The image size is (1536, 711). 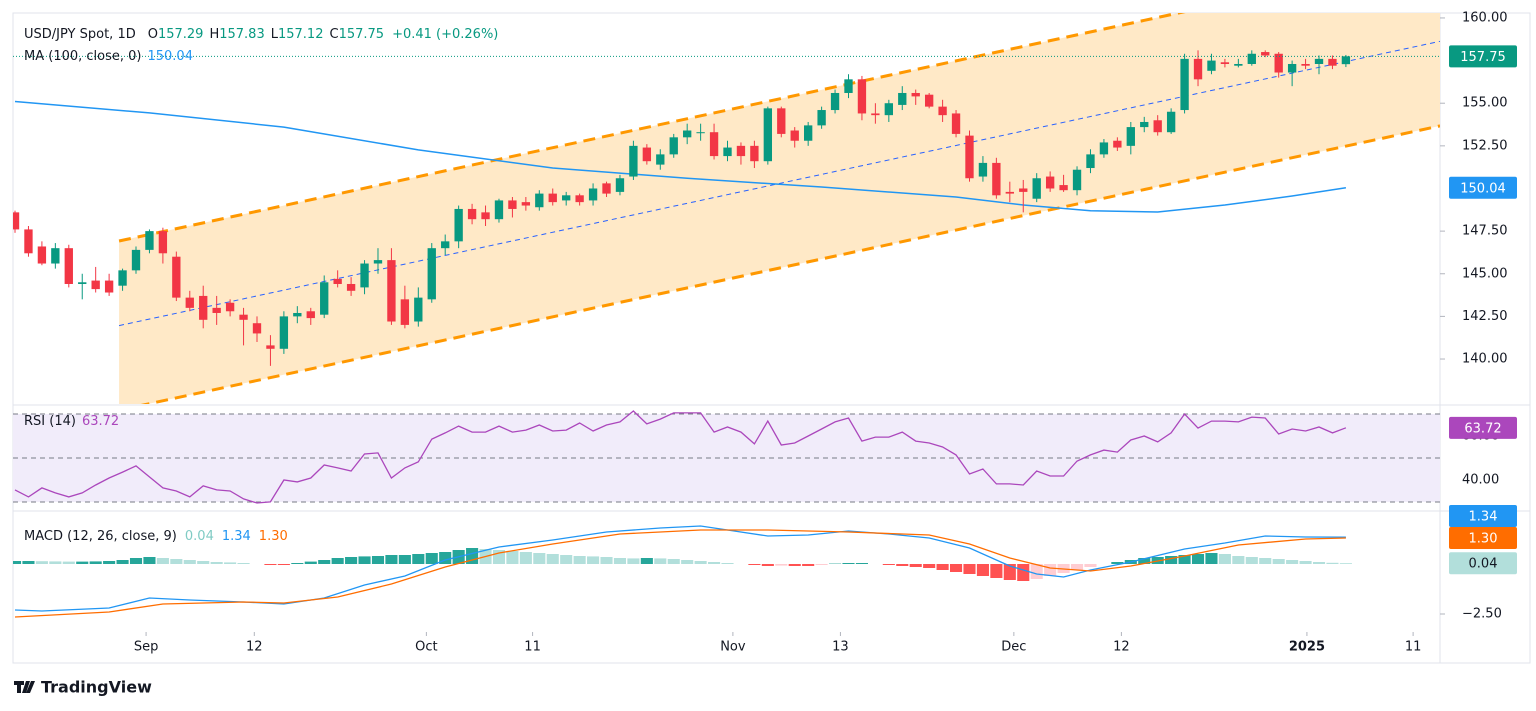 I want to click on ohlc-value: 157.29, so click(x=181, y=34).